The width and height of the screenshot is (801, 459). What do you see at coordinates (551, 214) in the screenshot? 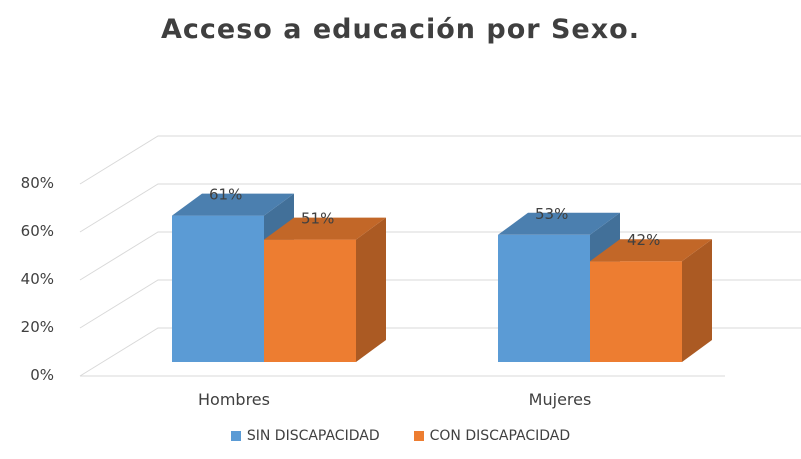
I see `data-label: 53%` at bounding box center [551, 214].